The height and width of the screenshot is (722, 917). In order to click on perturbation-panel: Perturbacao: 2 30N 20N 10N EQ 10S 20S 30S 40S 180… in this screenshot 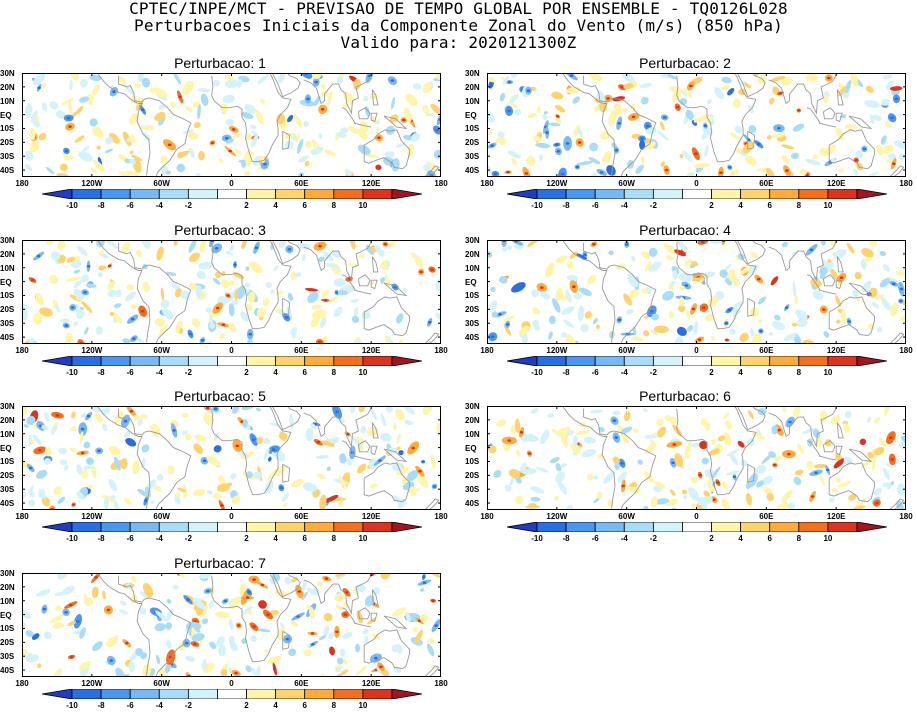, I will do `click(689, 135)`.